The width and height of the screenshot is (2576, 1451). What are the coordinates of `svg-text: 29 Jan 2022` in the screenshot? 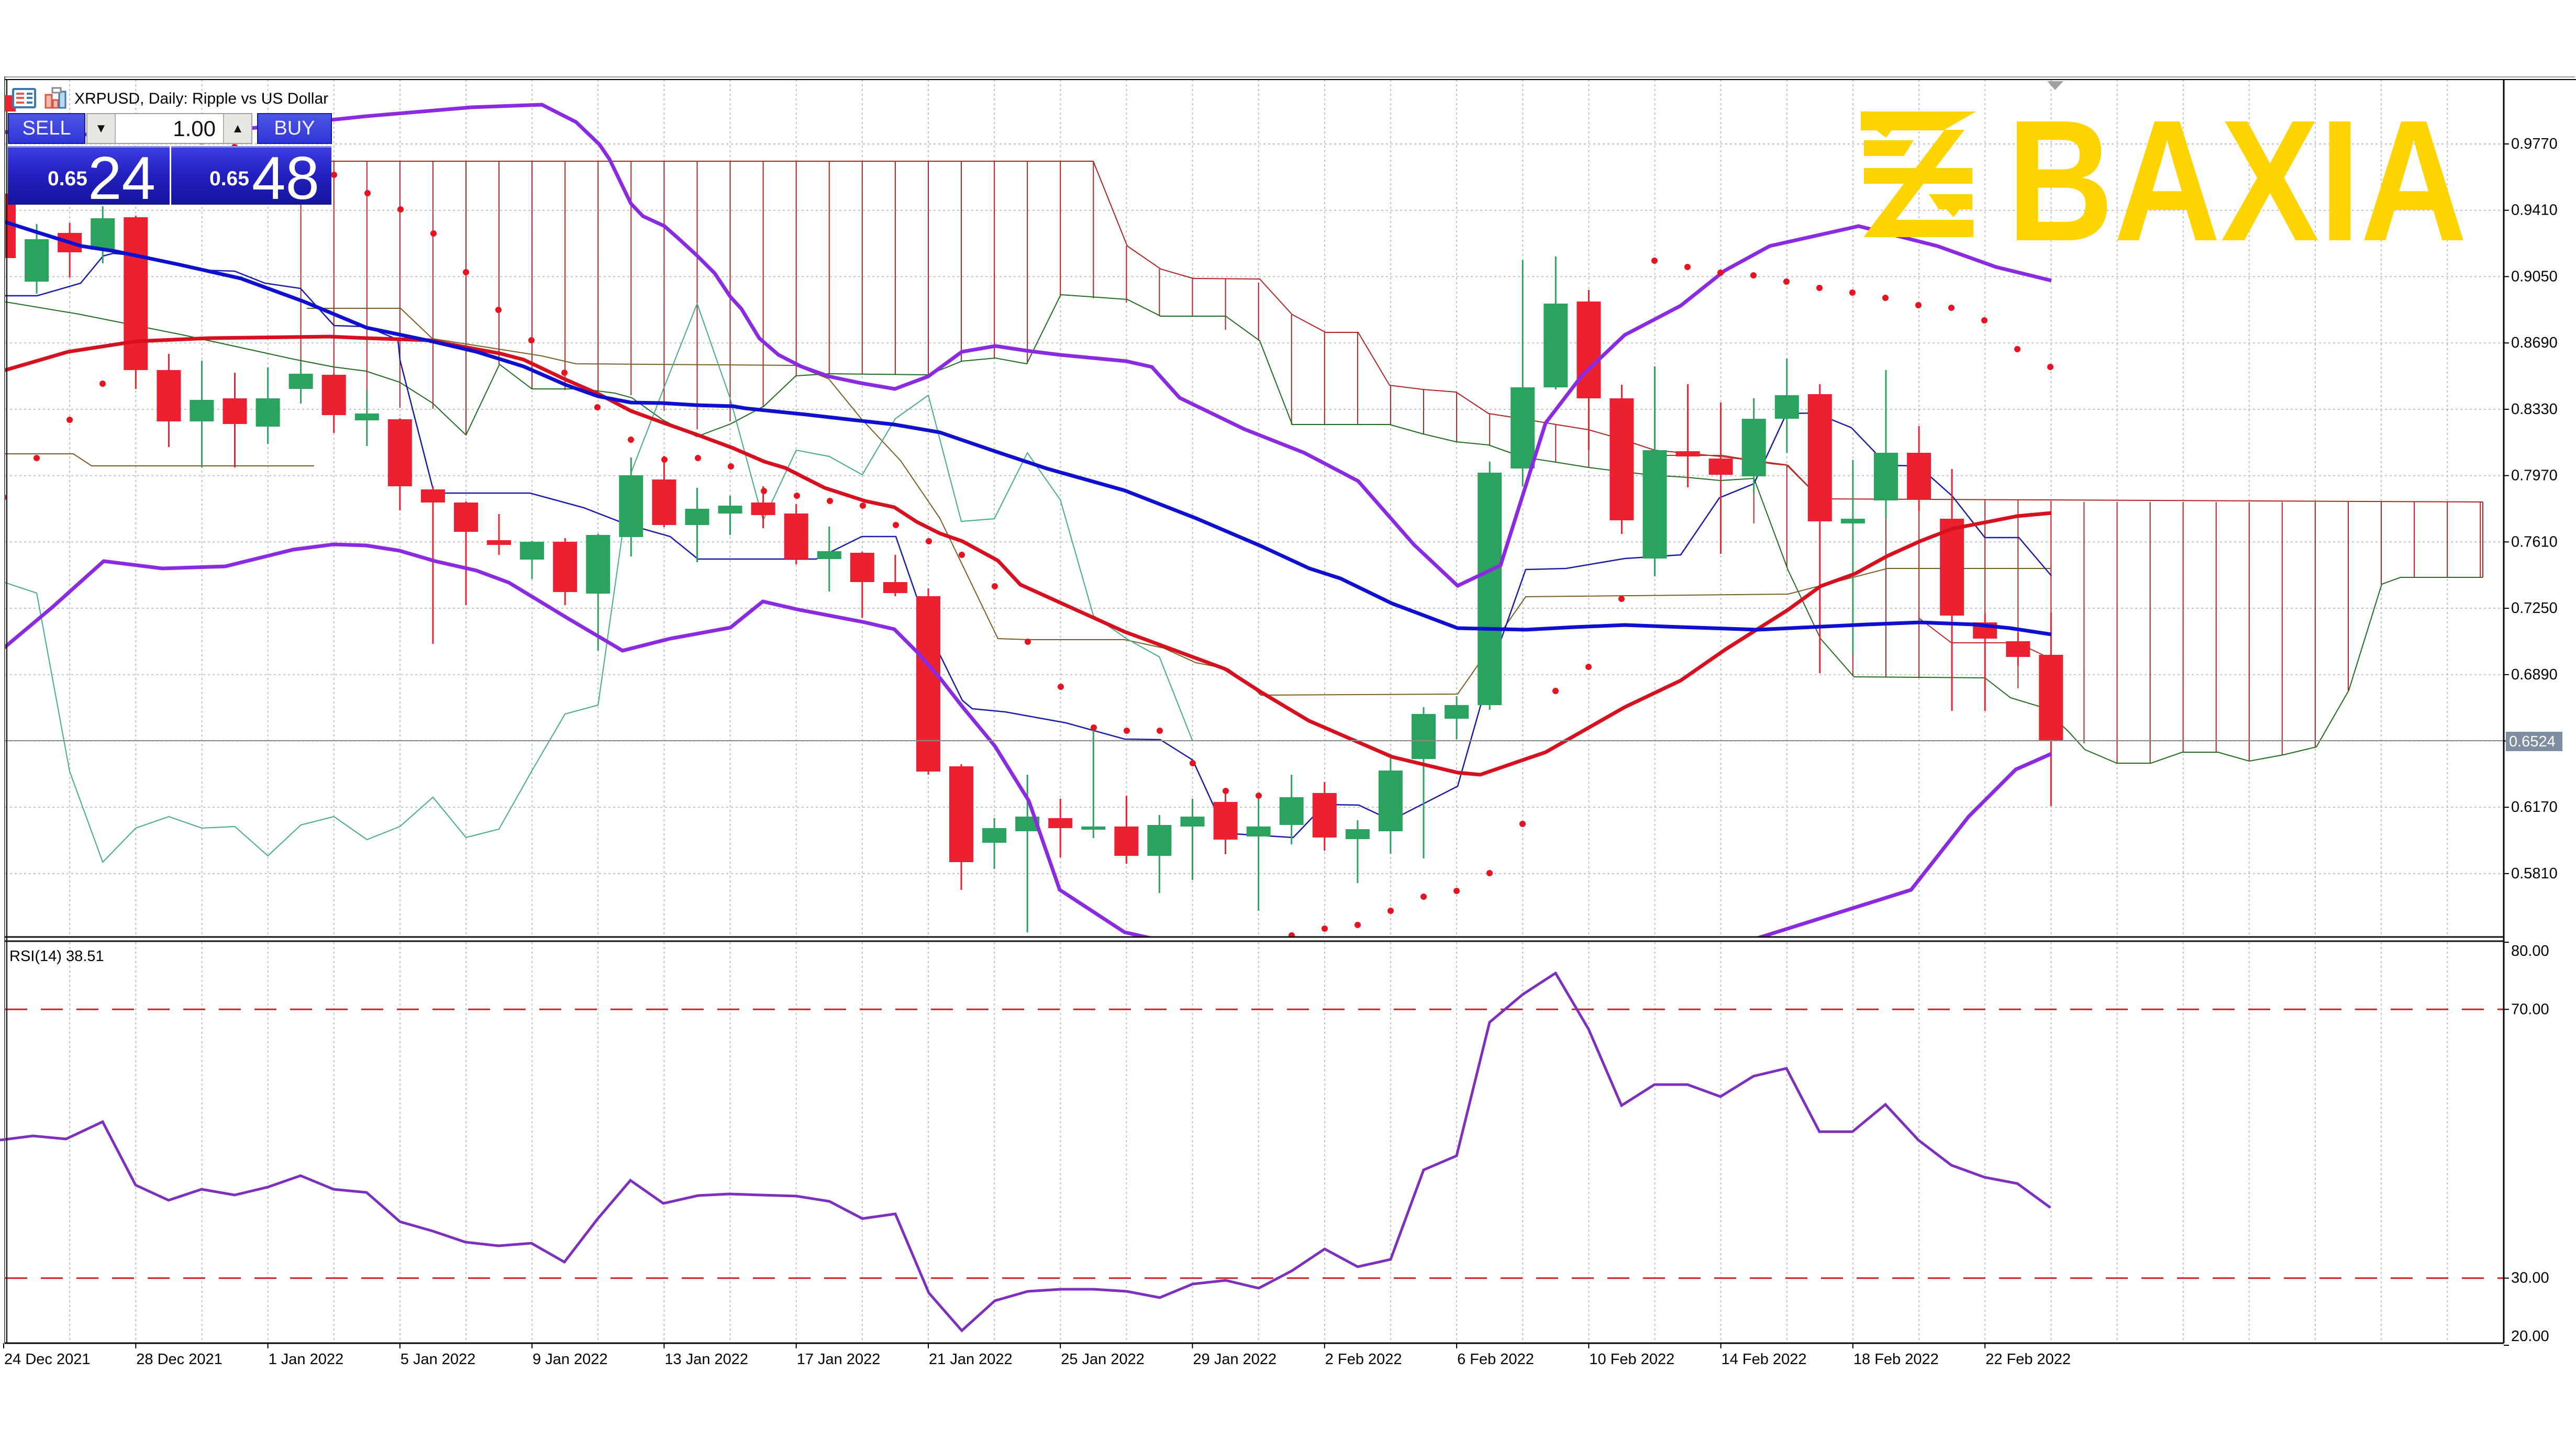 It's located at (1235, 1359).